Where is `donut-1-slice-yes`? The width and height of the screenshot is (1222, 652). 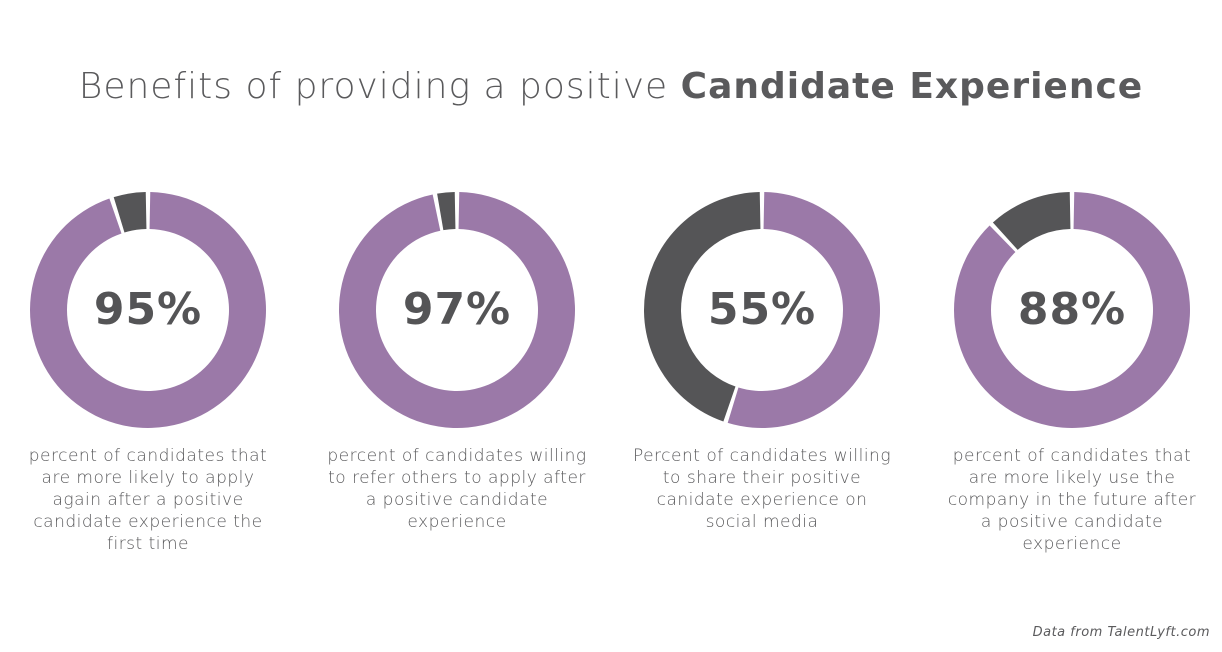 donut-1-slice-yes is located at coordinates (148, 310).